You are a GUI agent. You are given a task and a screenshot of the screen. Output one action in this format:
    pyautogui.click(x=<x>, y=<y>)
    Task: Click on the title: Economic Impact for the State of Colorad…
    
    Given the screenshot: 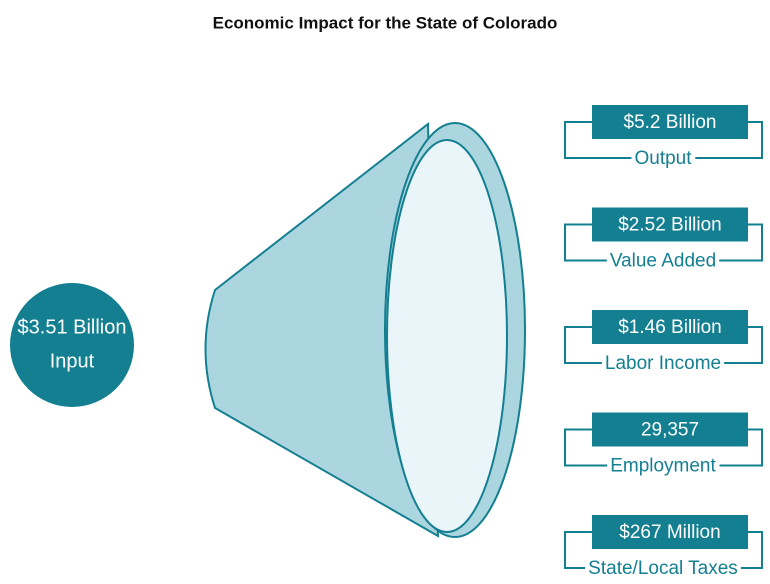 What is the action you would take?
    pyautogui.click(x=385, y=22)
    